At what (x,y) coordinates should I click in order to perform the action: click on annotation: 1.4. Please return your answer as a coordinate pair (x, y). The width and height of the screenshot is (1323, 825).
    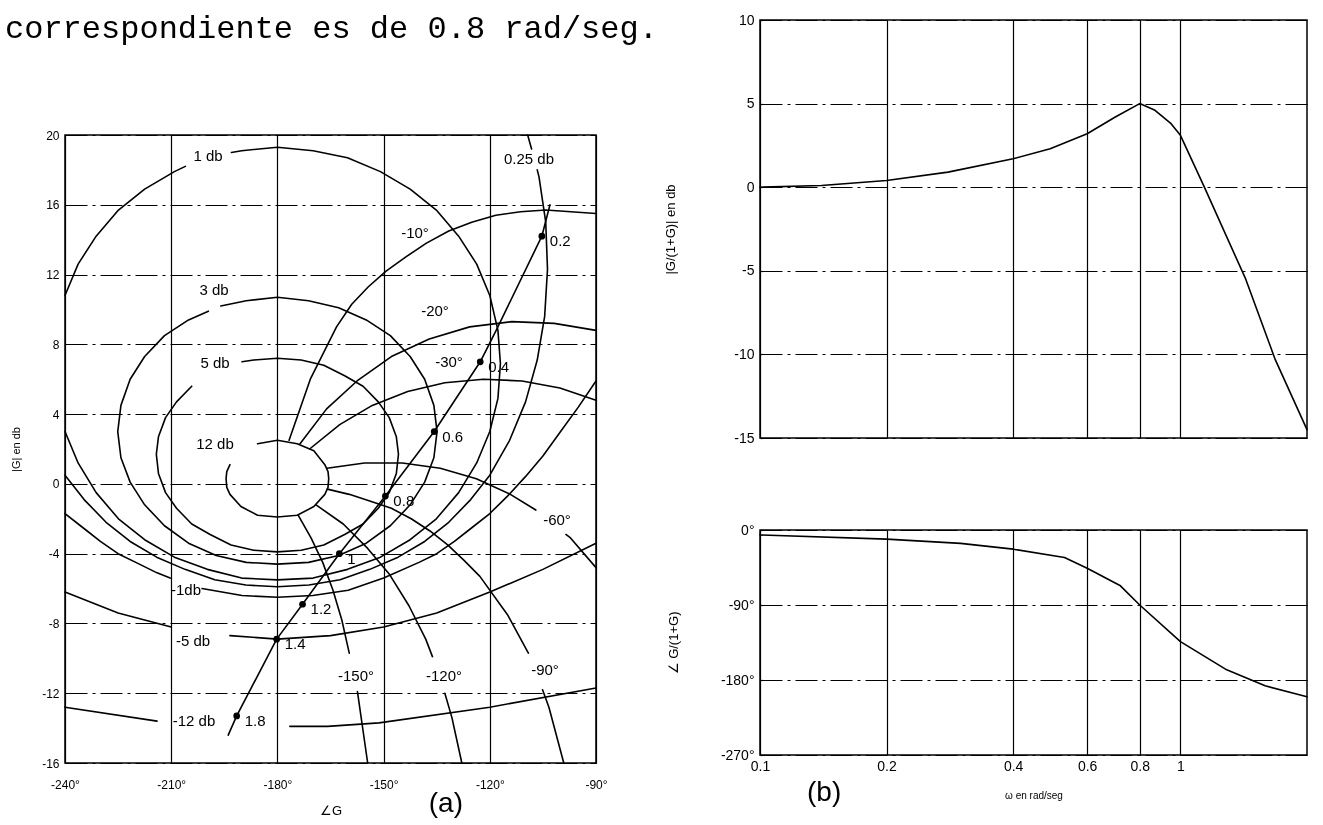
    Looking at the image, I should click on (295, 644).